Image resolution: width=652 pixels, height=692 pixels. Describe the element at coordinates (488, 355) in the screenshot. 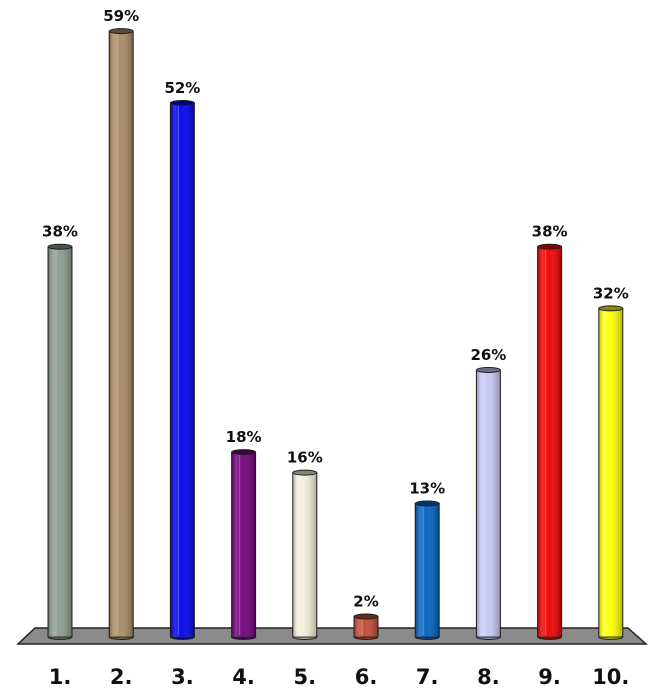

I see `value-label-8: 26%` at that location.